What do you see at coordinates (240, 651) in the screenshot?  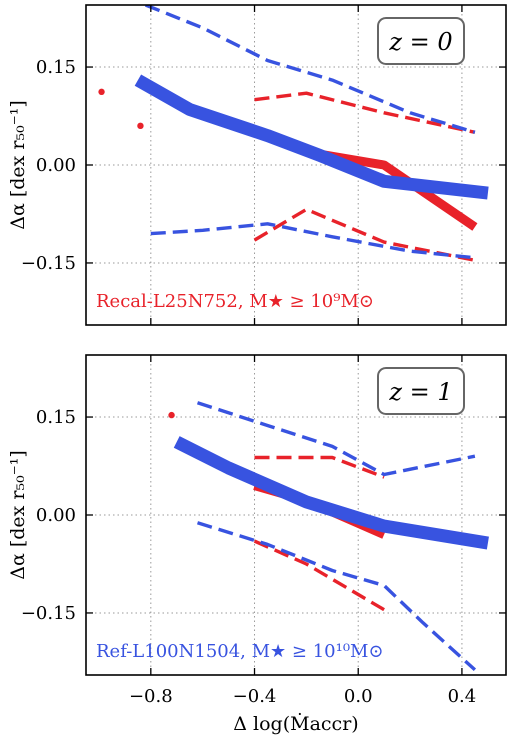 I see `sample-label: Ref-L100N1504, M★ ≥ 10¹⁰M⊙` at bounding box center [240, 651].